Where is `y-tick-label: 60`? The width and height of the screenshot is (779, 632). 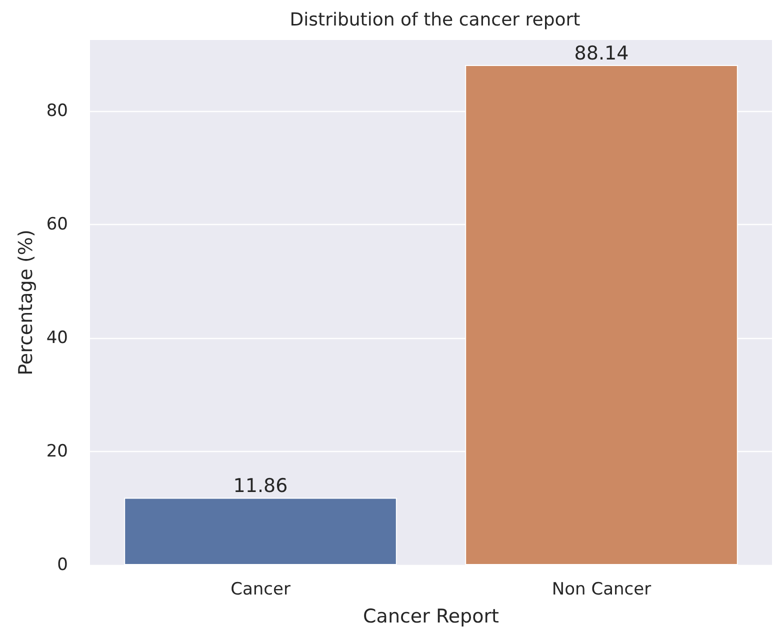 y-tick-label: 60 is located at coordinates (57, 224).